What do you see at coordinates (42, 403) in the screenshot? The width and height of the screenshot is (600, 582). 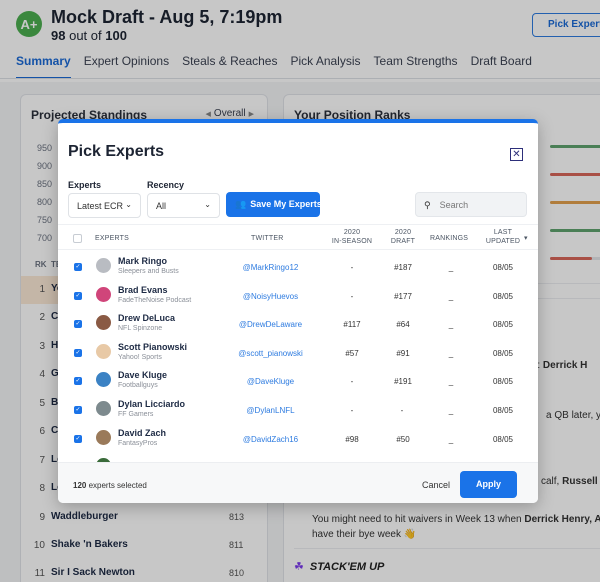 I see `rank: 5` at bounding box center [42, 403].